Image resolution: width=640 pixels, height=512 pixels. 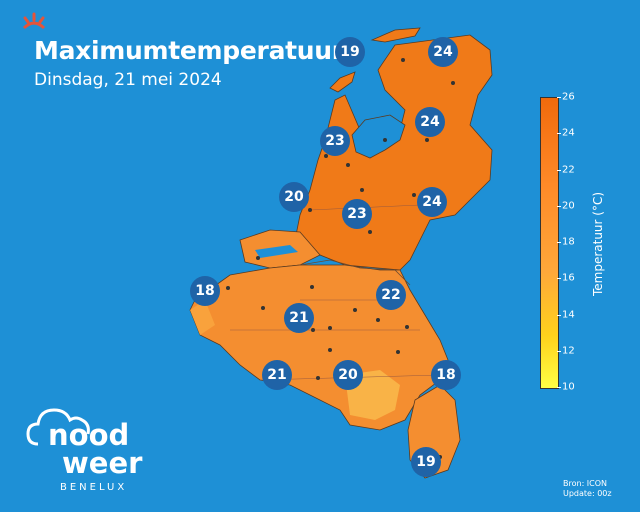 What do you see at coordinates (568, 206) in the screenshot?
I see `scale-tick-label: 20` at bounding box center [568, 206].